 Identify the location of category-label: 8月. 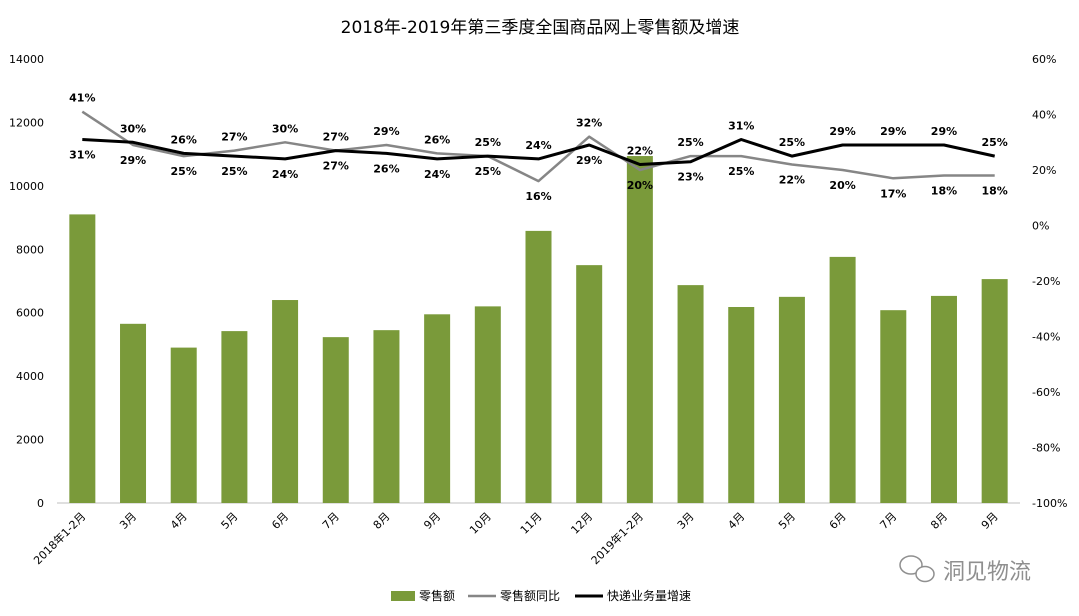
(939, 521).